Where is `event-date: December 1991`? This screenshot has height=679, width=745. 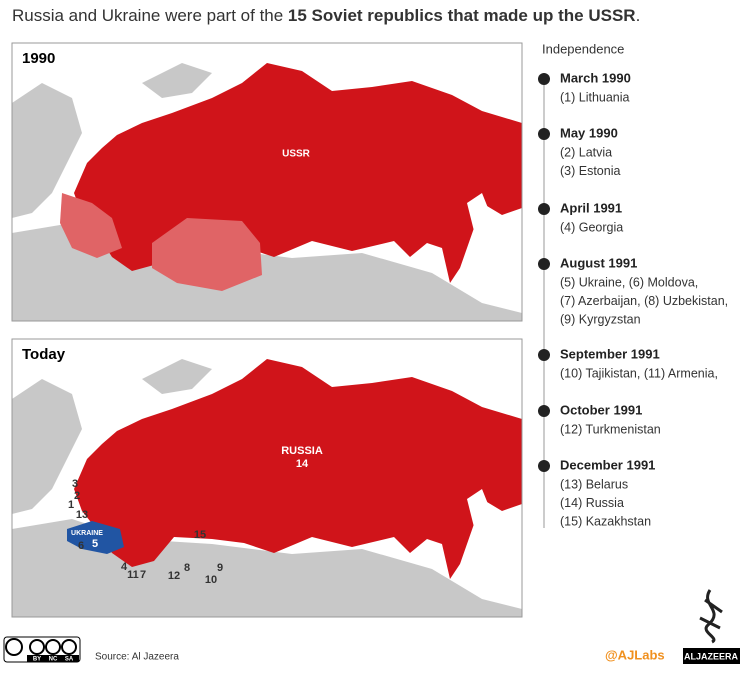 event-date: December 1991 is located at coordinates (607, 464).